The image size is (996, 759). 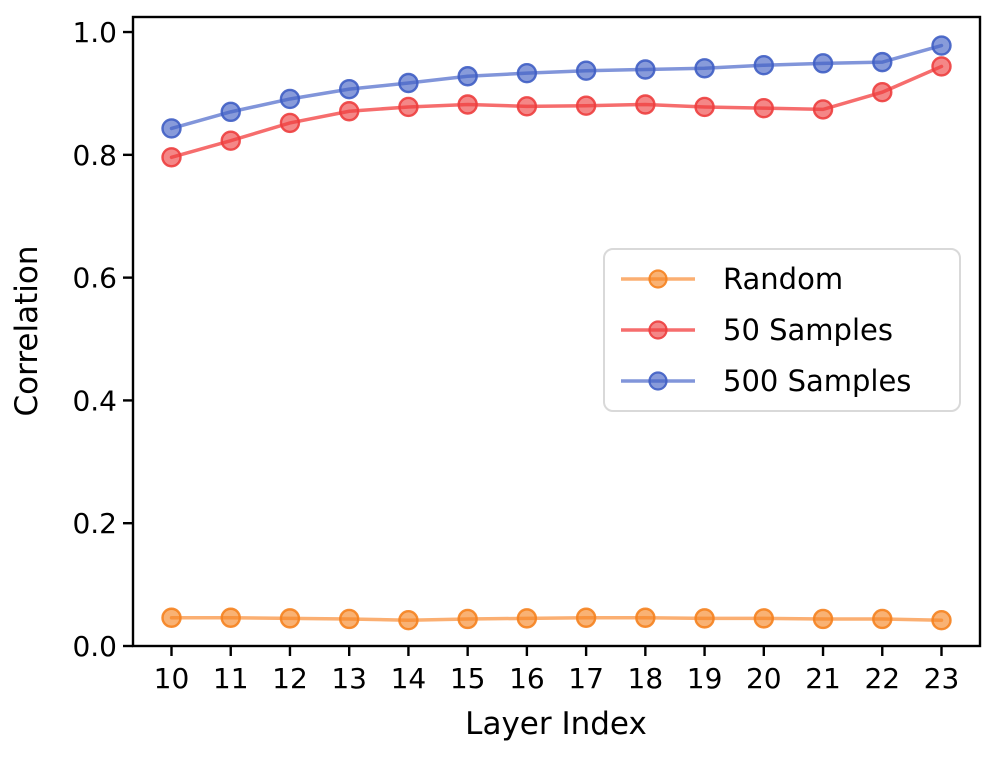 I want to click on x-tick-label: 20, so click(x=764, y=678).